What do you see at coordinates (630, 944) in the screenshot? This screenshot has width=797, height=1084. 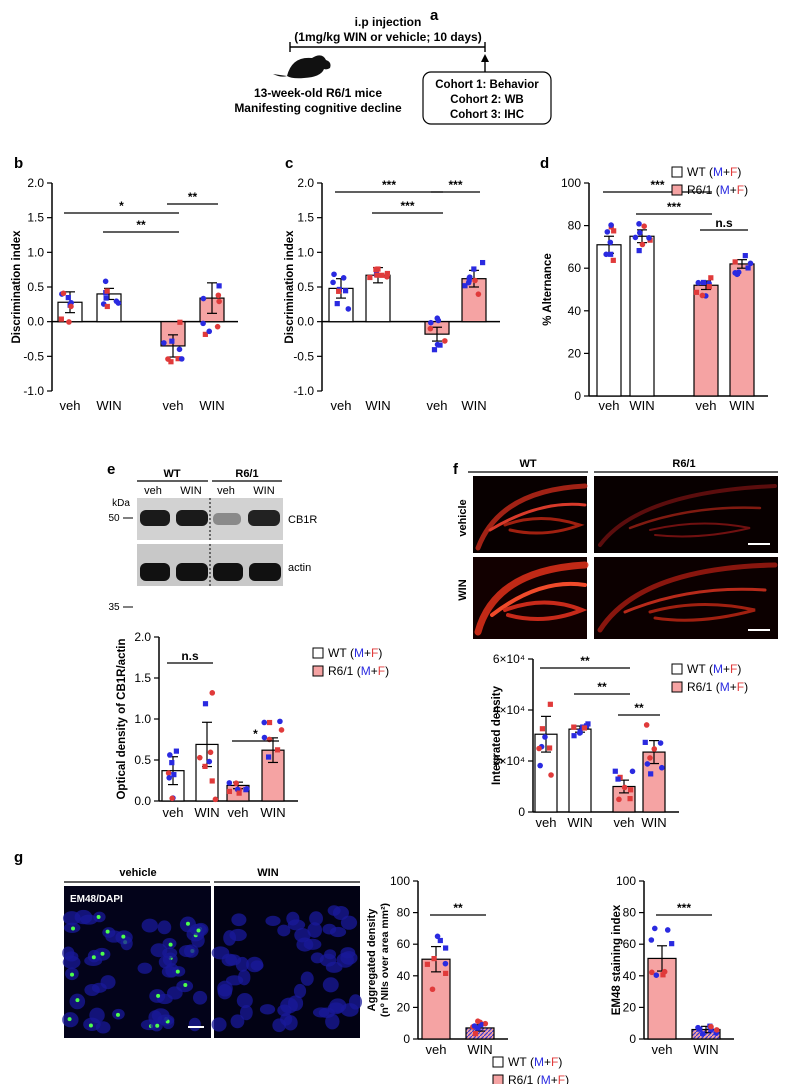 I see `y-tick-label: 60` at bounding box center [630, 944].